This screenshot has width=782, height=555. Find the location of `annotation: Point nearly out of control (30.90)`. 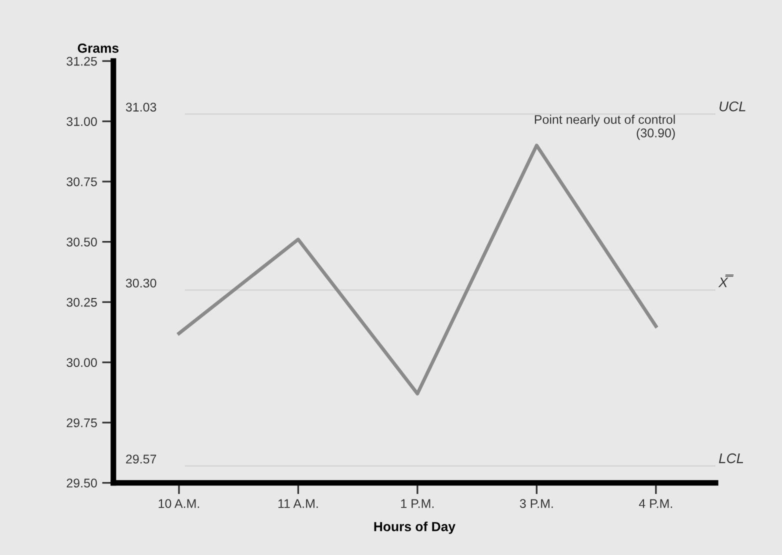

annotation: Point nearly out of control (30.90) is located at coordinates (604, 127).